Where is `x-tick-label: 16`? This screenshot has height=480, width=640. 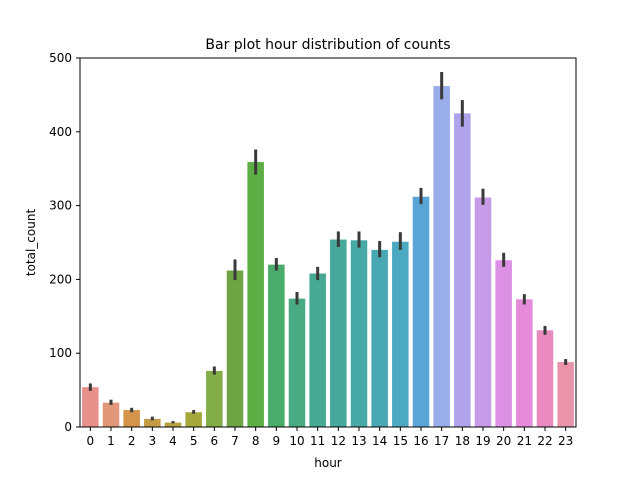
x-tick-label: 16 is located at coordinates (420, 441).